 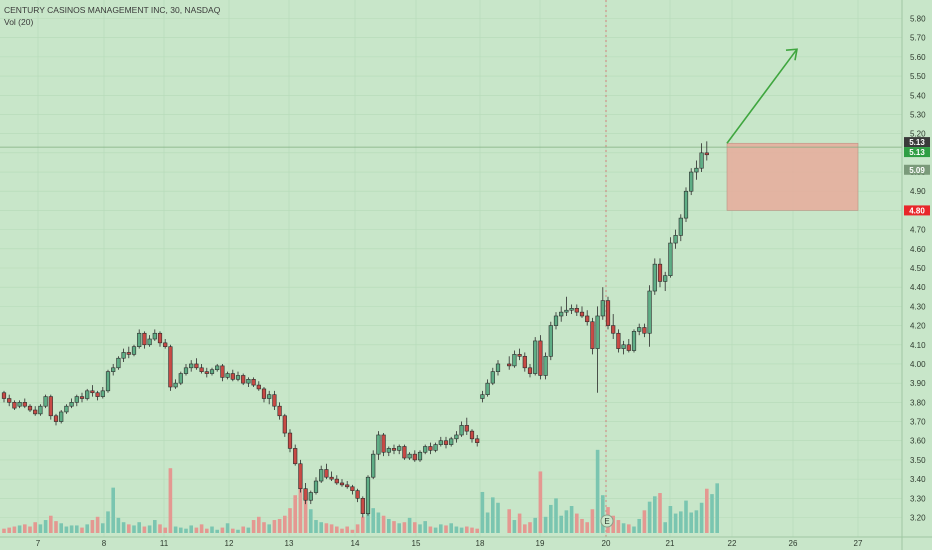 What do you see at coordinates (918, 345) in the screenshot?
I see `y-tick-label: 4.10` at bounding box center [918, 345].